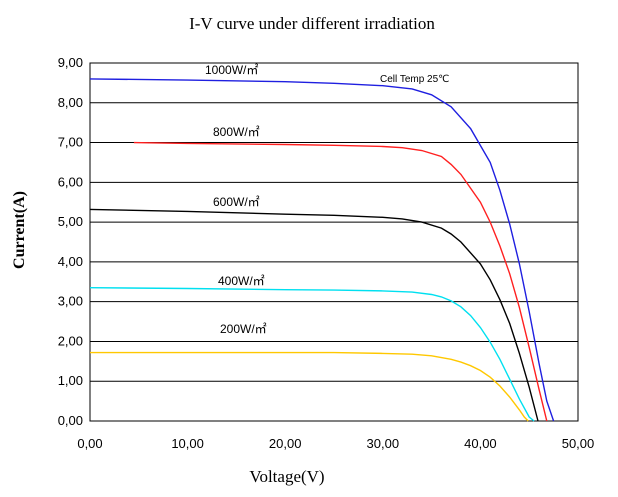 Image resolution: width=618 pixels, height=497 pixels. I want to click on series-labels: 1000W/㎡ 800W/㎡ 600W/㎡ 400W/㎡ 200W/㎡, so click(236, 199).